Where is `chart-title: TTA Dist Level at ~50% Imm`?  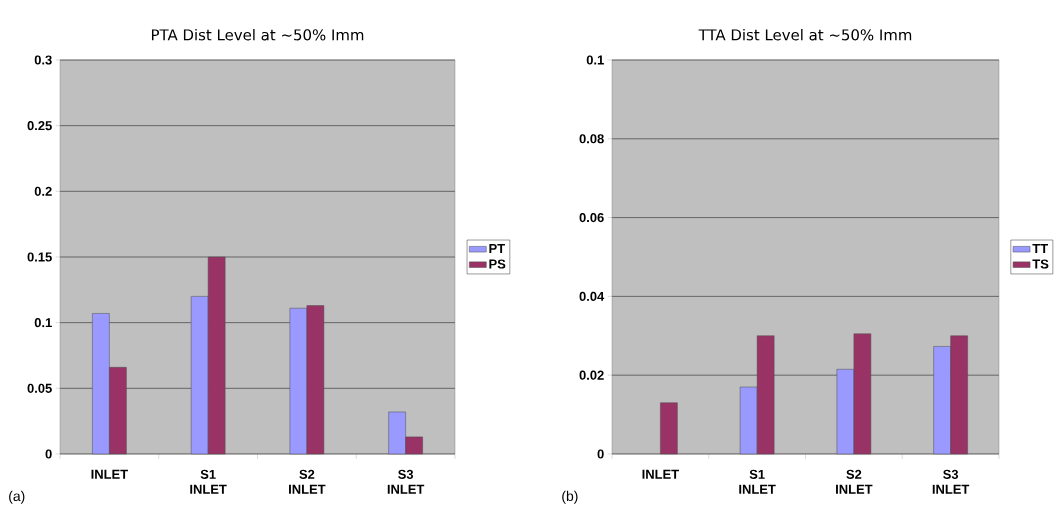
chart-title: TTA Dist Level at ~50% Imm is located at coordinates (805, 34).